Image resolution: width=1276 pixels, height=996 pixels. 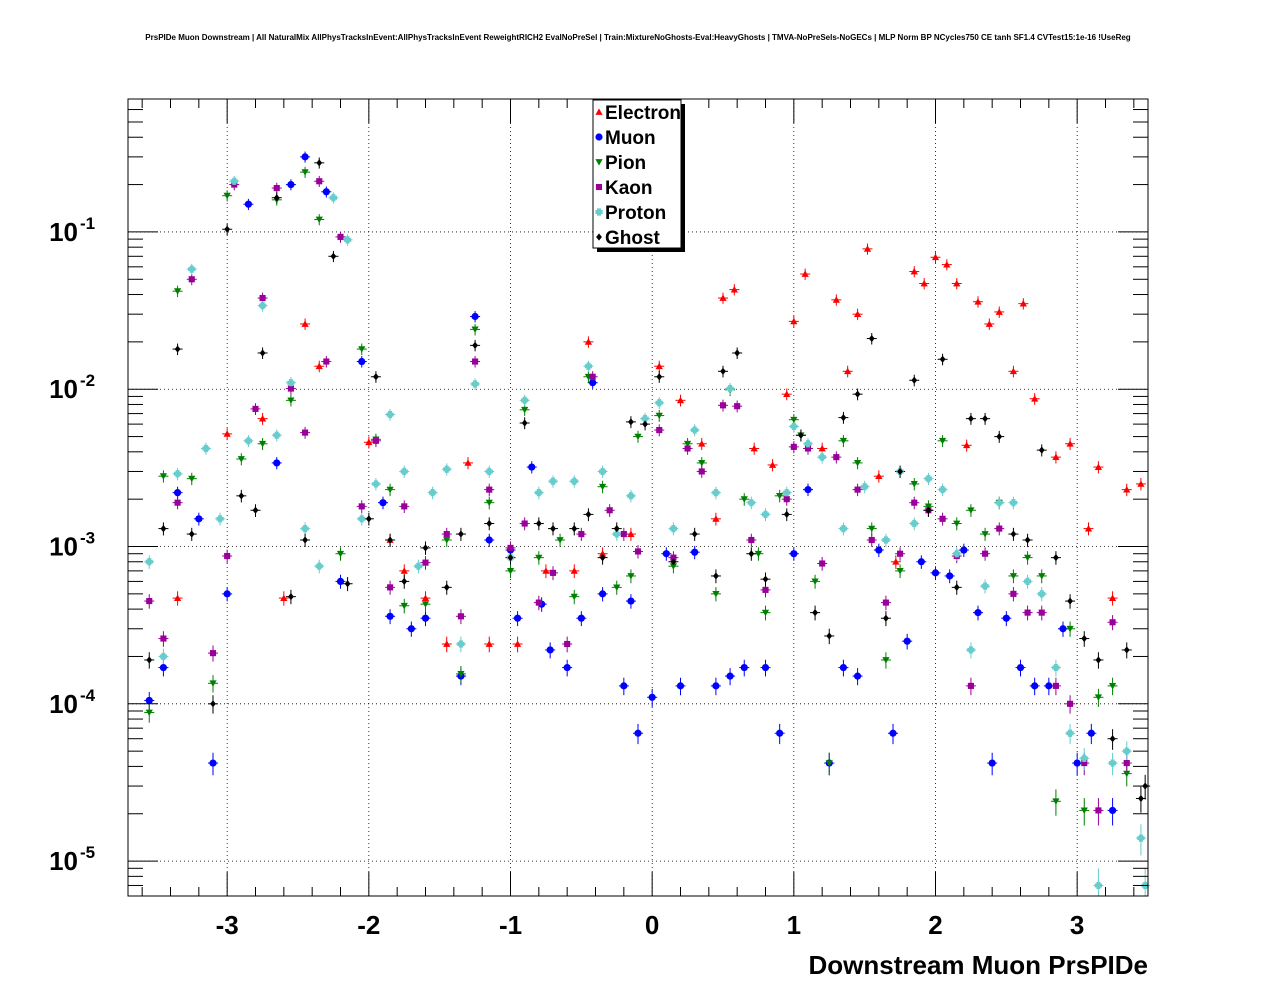 I want to click on legend-marker, so click(x=599, y=137).